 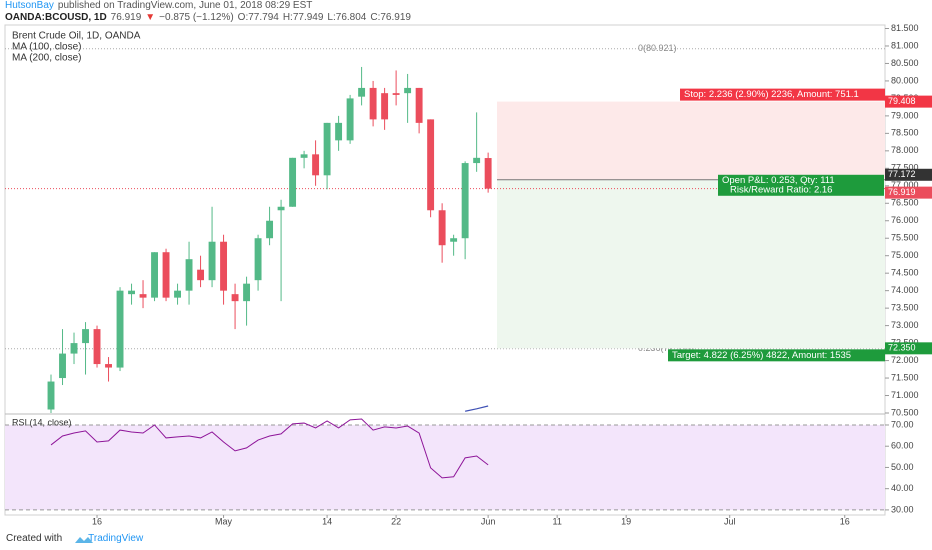 I want to click on x-tick-label: Jul, so click(x=730, y=521).